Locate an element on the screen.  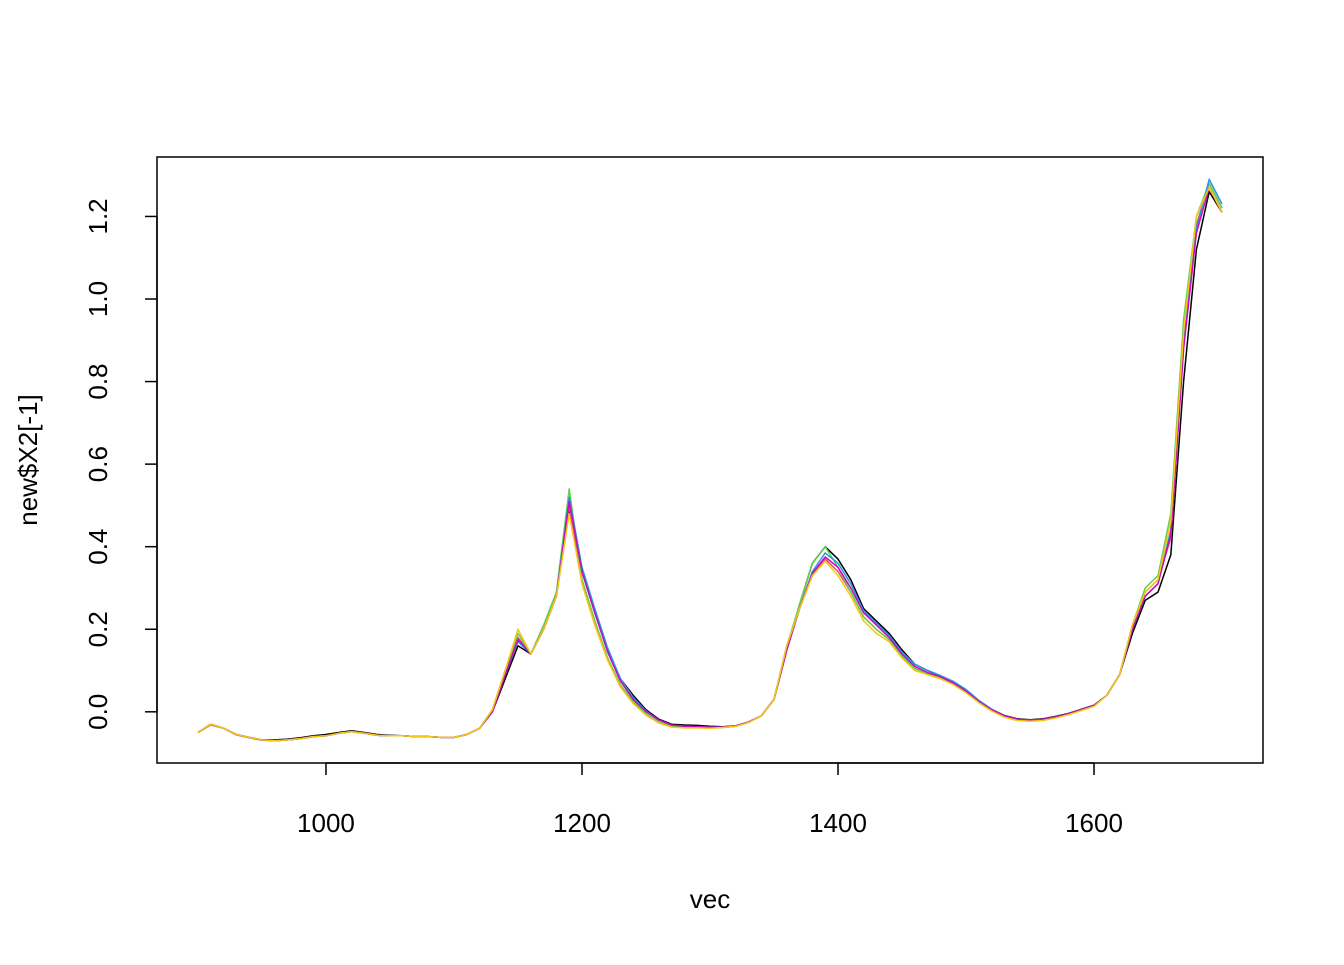
y-tick-label: 0.6 is located at coordinates (98, 464).